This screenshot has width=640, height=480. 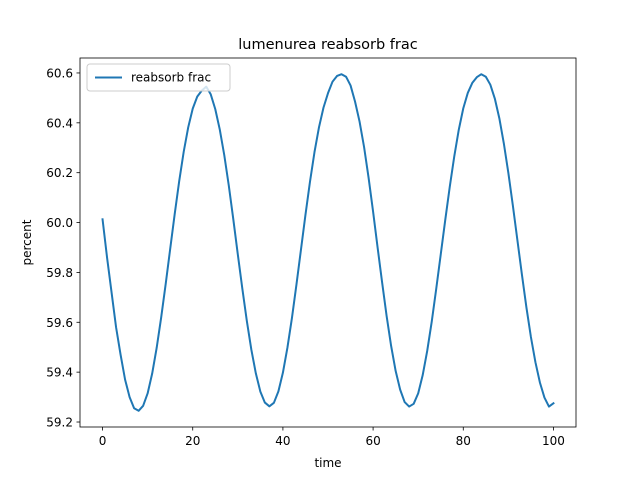 I want to click on x-tick-label-4: 80, so click(x=463, y=441).